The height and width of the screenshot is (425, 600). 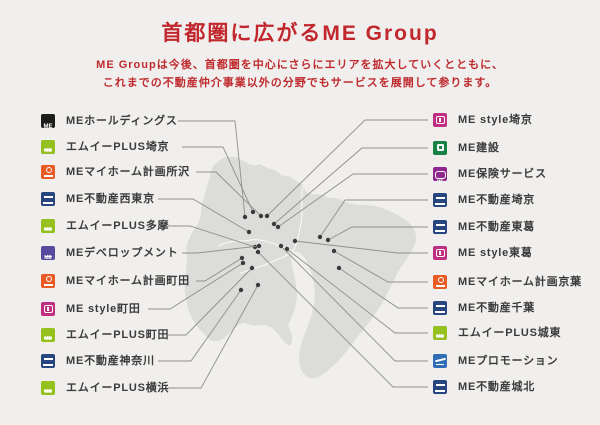 What do you see at coordinates (497, 308) in the screenshot?
I see `company-label: ME不動産千葉` at bounding box center [497, 308].